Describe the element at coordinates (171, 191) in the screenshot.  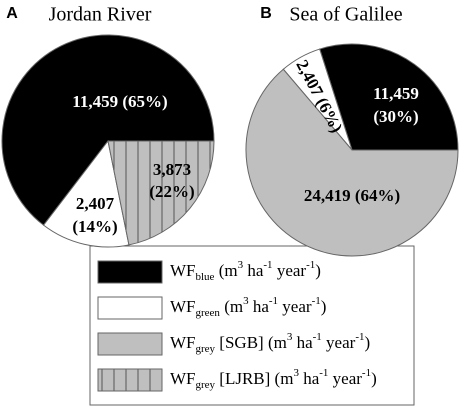
I see `data-label: (22%)` at that location.